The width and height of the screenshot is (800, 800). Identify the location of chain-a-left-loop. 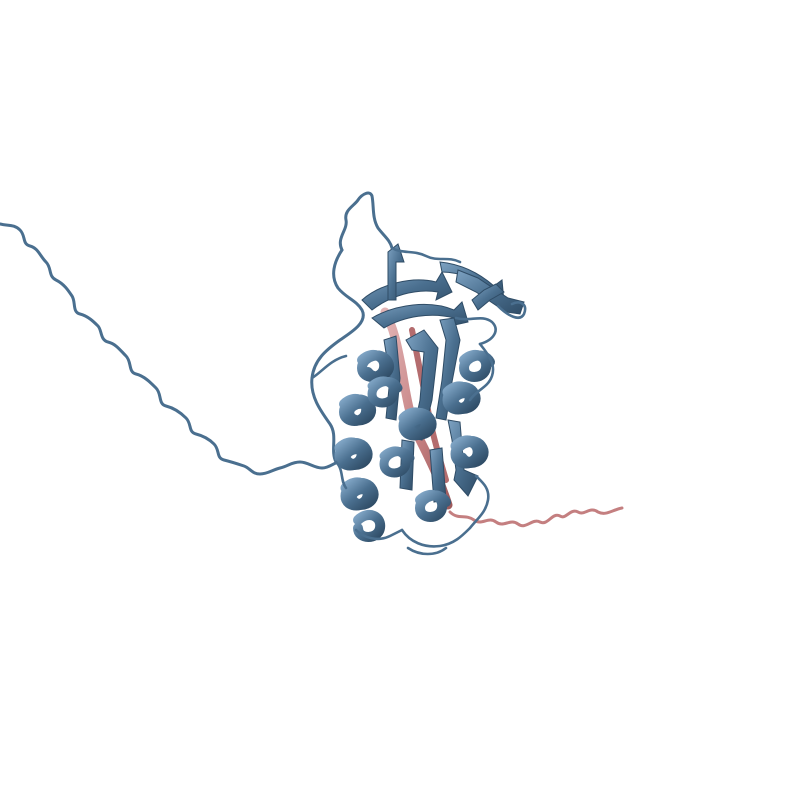
(337, 356).